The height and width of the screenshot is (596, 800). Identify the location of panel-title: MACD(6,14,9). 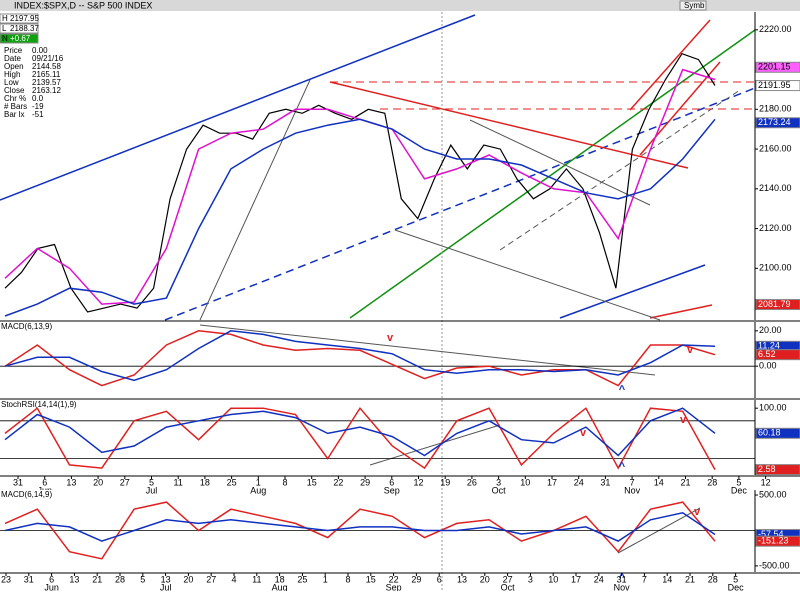
(26, 494).